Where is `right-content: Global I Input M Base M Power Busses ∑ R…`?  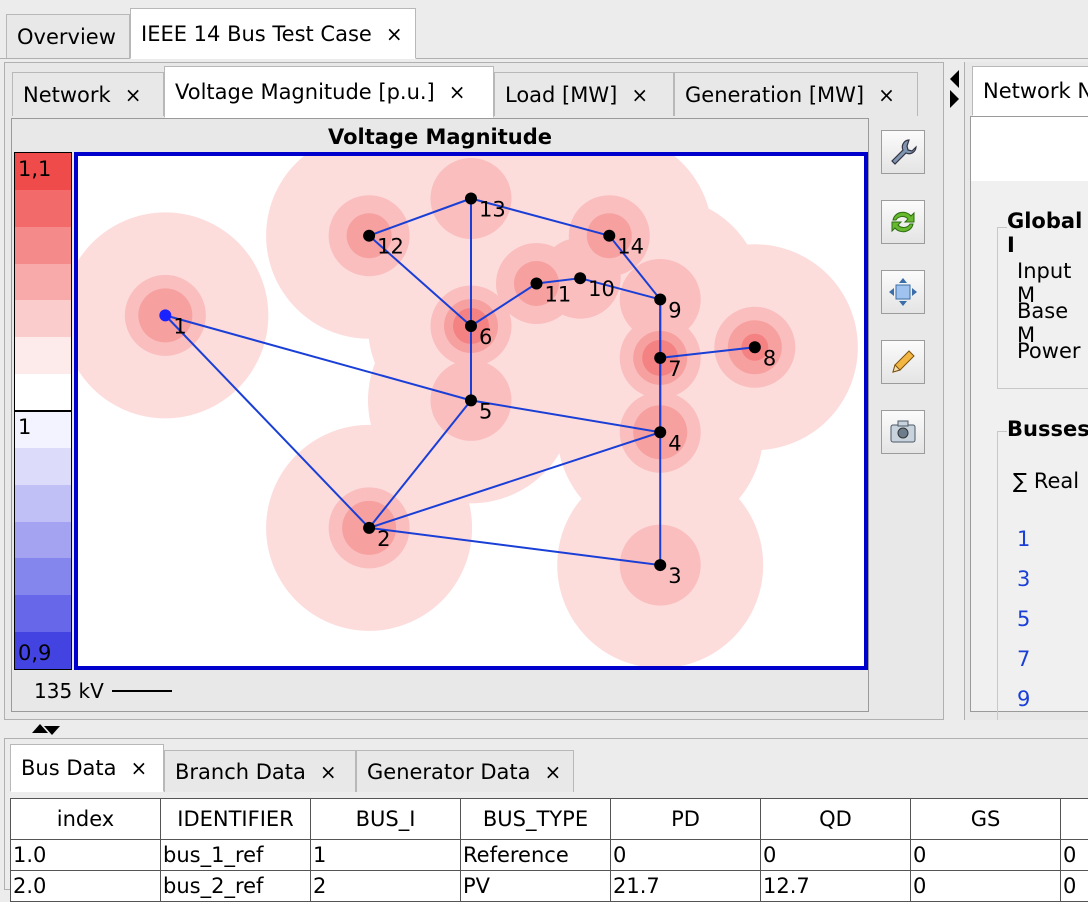
right-content: Global I Input M Base M Power Busses ∑ R… is located at coordinates (1029, 414).